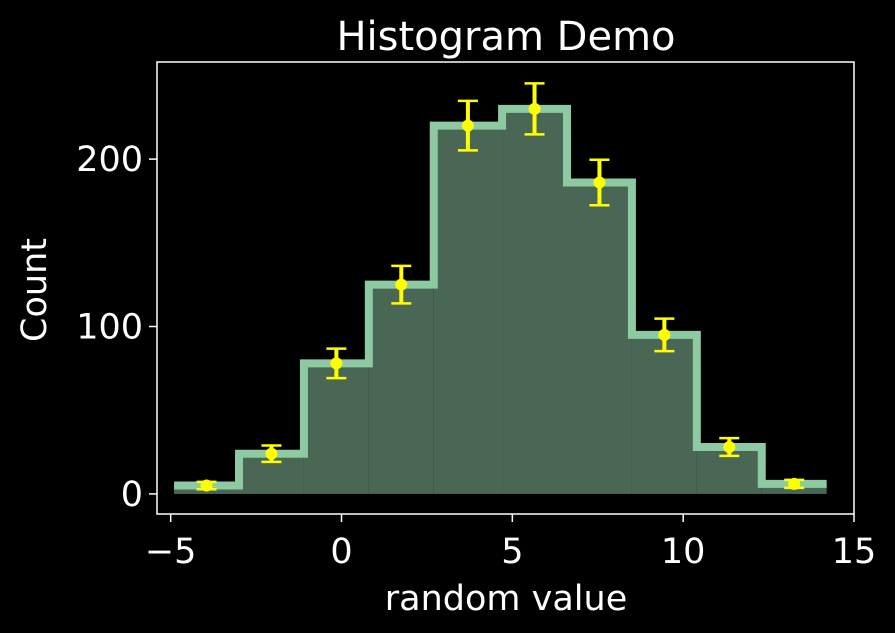 This screenshot has width=895, height=633. What do you see at coordinates (341, 552) in the screenshot?
I see `x-tick-label: 0` at bounding box center [341, 552].